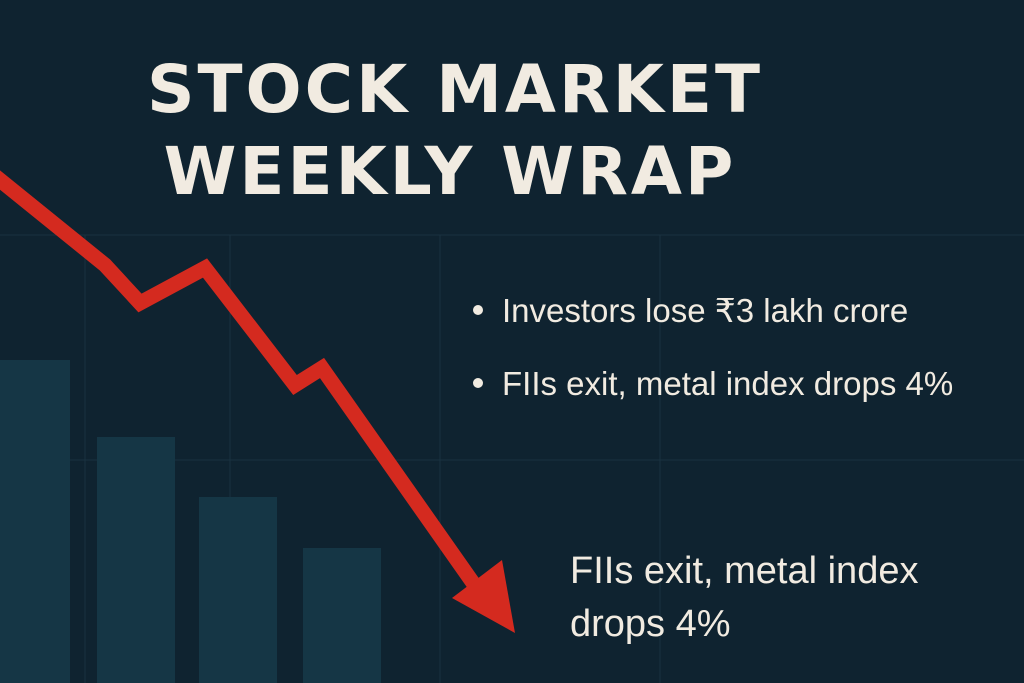 The image size is (1024, 683). What do you see at coordinates (744, 571) in the screenshot?
I see `caption-line: FIIs exit, metal index` at bounding box center [744, 571].